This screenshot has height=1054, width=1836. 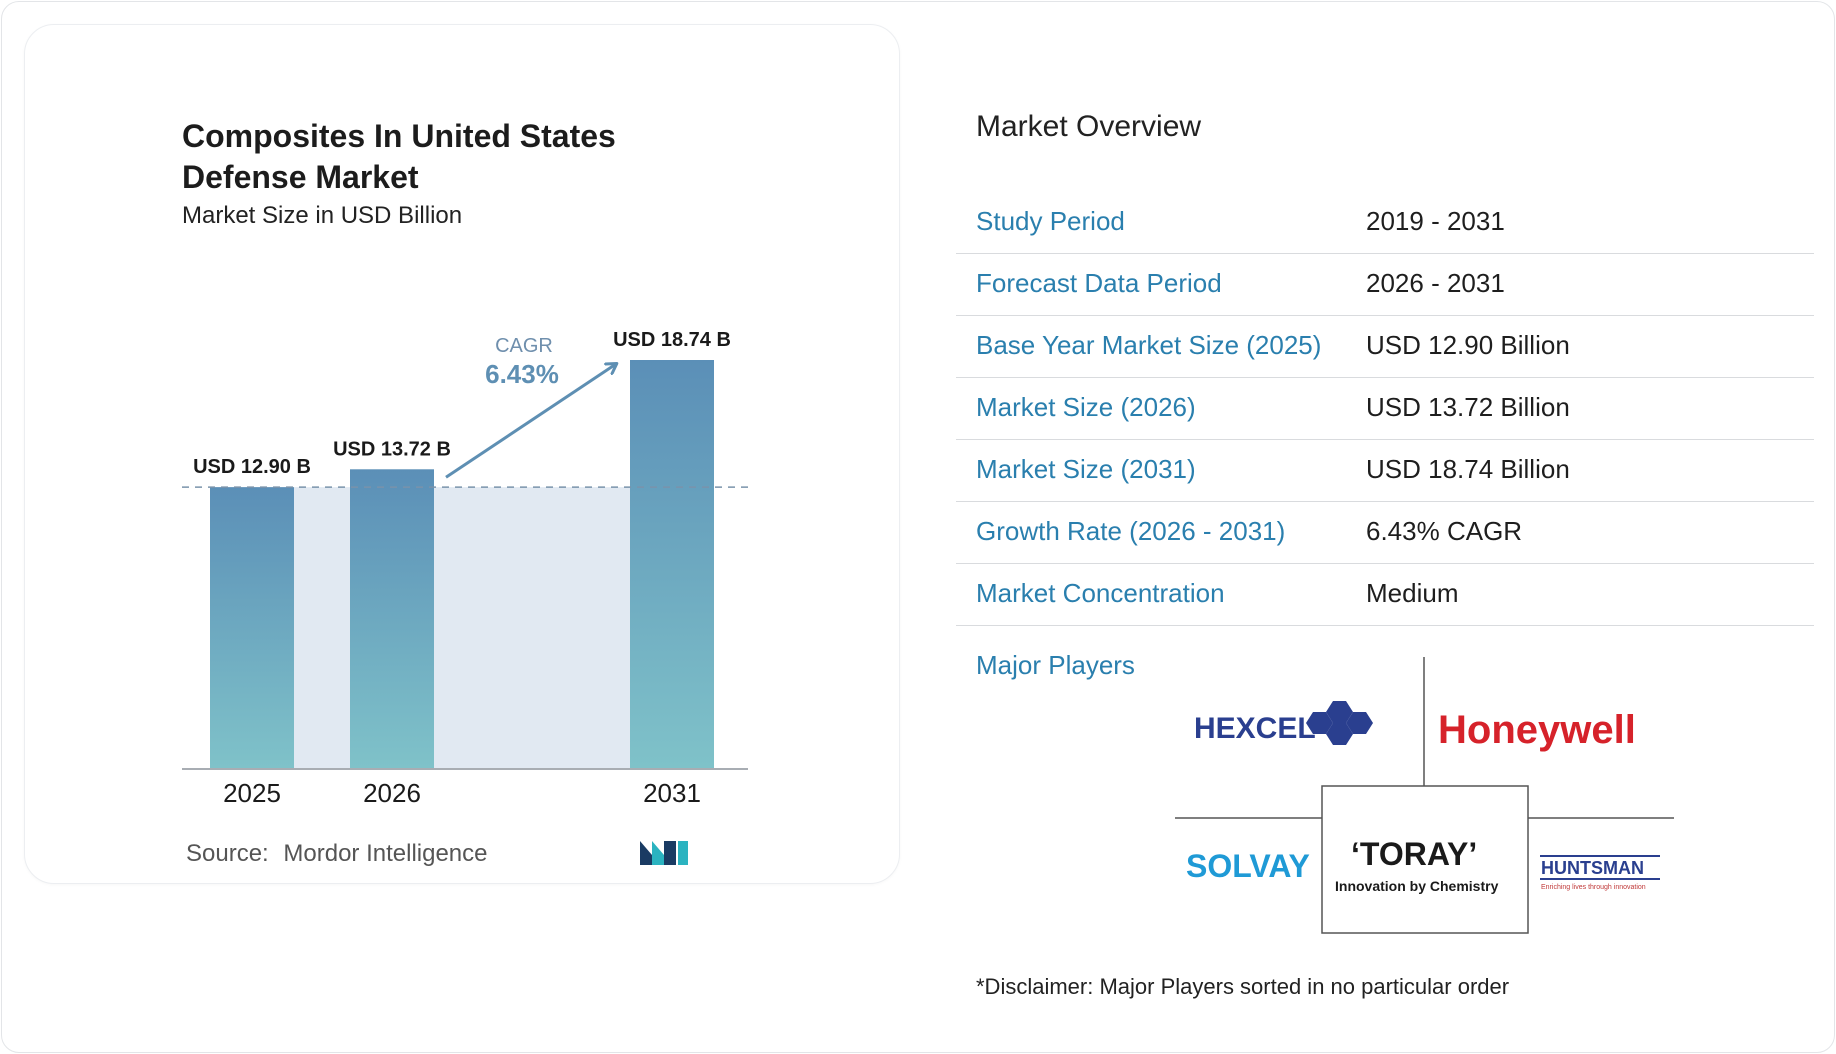 What do you see at coordinates (252, 467) in the screenshot?
I see `data-label-2025: USD 12.90 B` at bounding box center [252, 467].